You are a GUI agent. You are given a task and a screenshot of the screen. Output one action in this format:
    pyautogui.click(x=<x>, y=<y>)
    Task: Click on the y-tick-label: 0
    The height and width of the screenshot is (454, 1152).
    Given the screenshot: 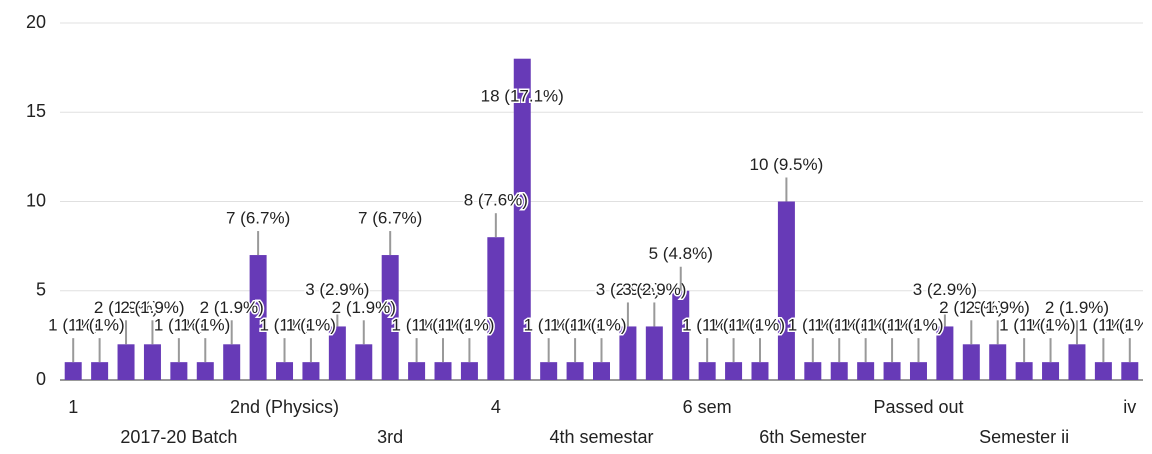 What is the action you would take?
    pyautogui.click(x=41, y=379)
    